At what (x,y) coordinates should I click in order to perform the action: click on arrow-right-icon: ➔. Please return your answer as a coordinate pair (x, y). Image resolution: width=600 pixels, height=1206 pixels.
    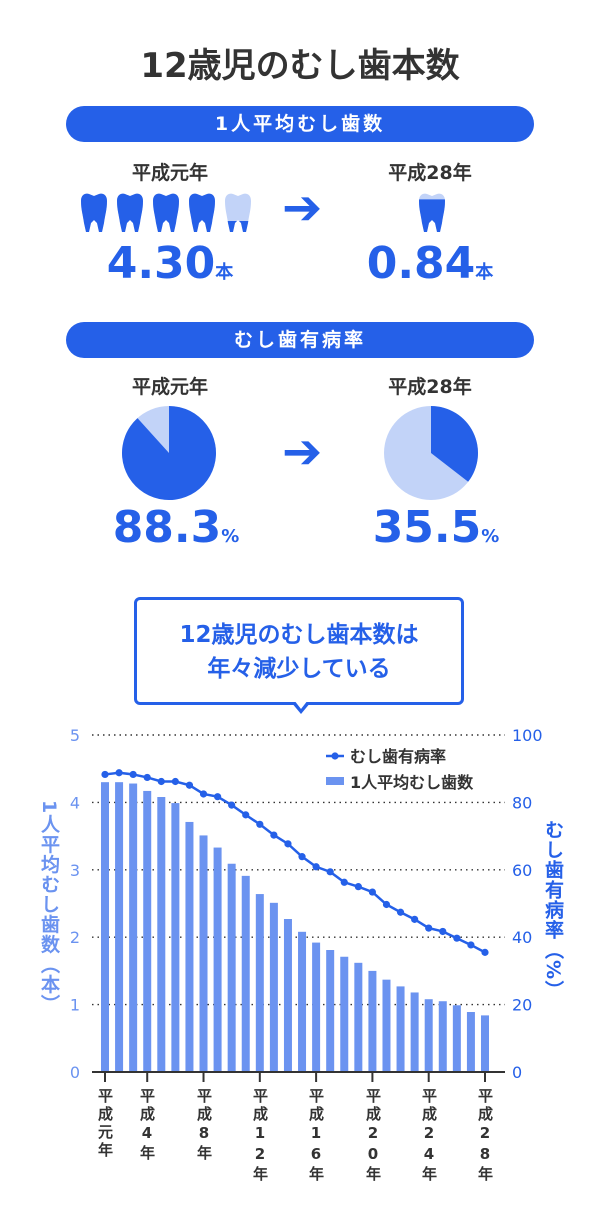
    Looking at the image, I should click on (302, 452).